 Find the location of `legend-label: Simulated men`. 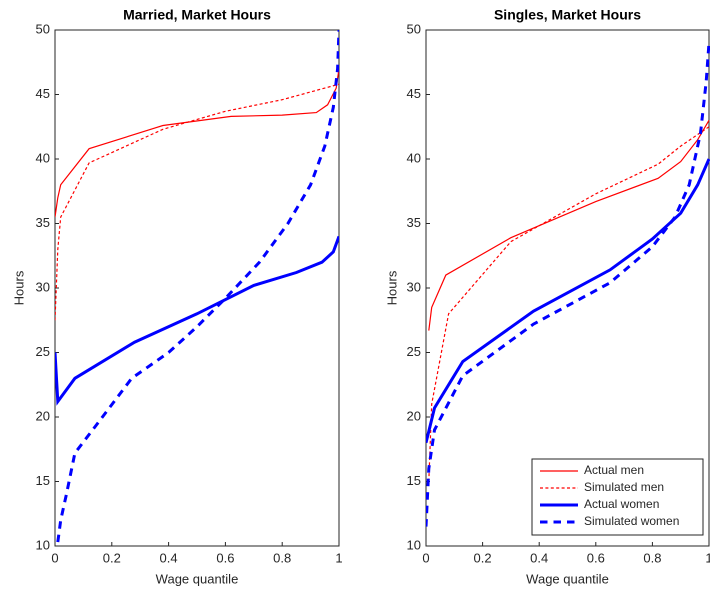

legend-label: Simulated men is located at coordinates (624, 487).